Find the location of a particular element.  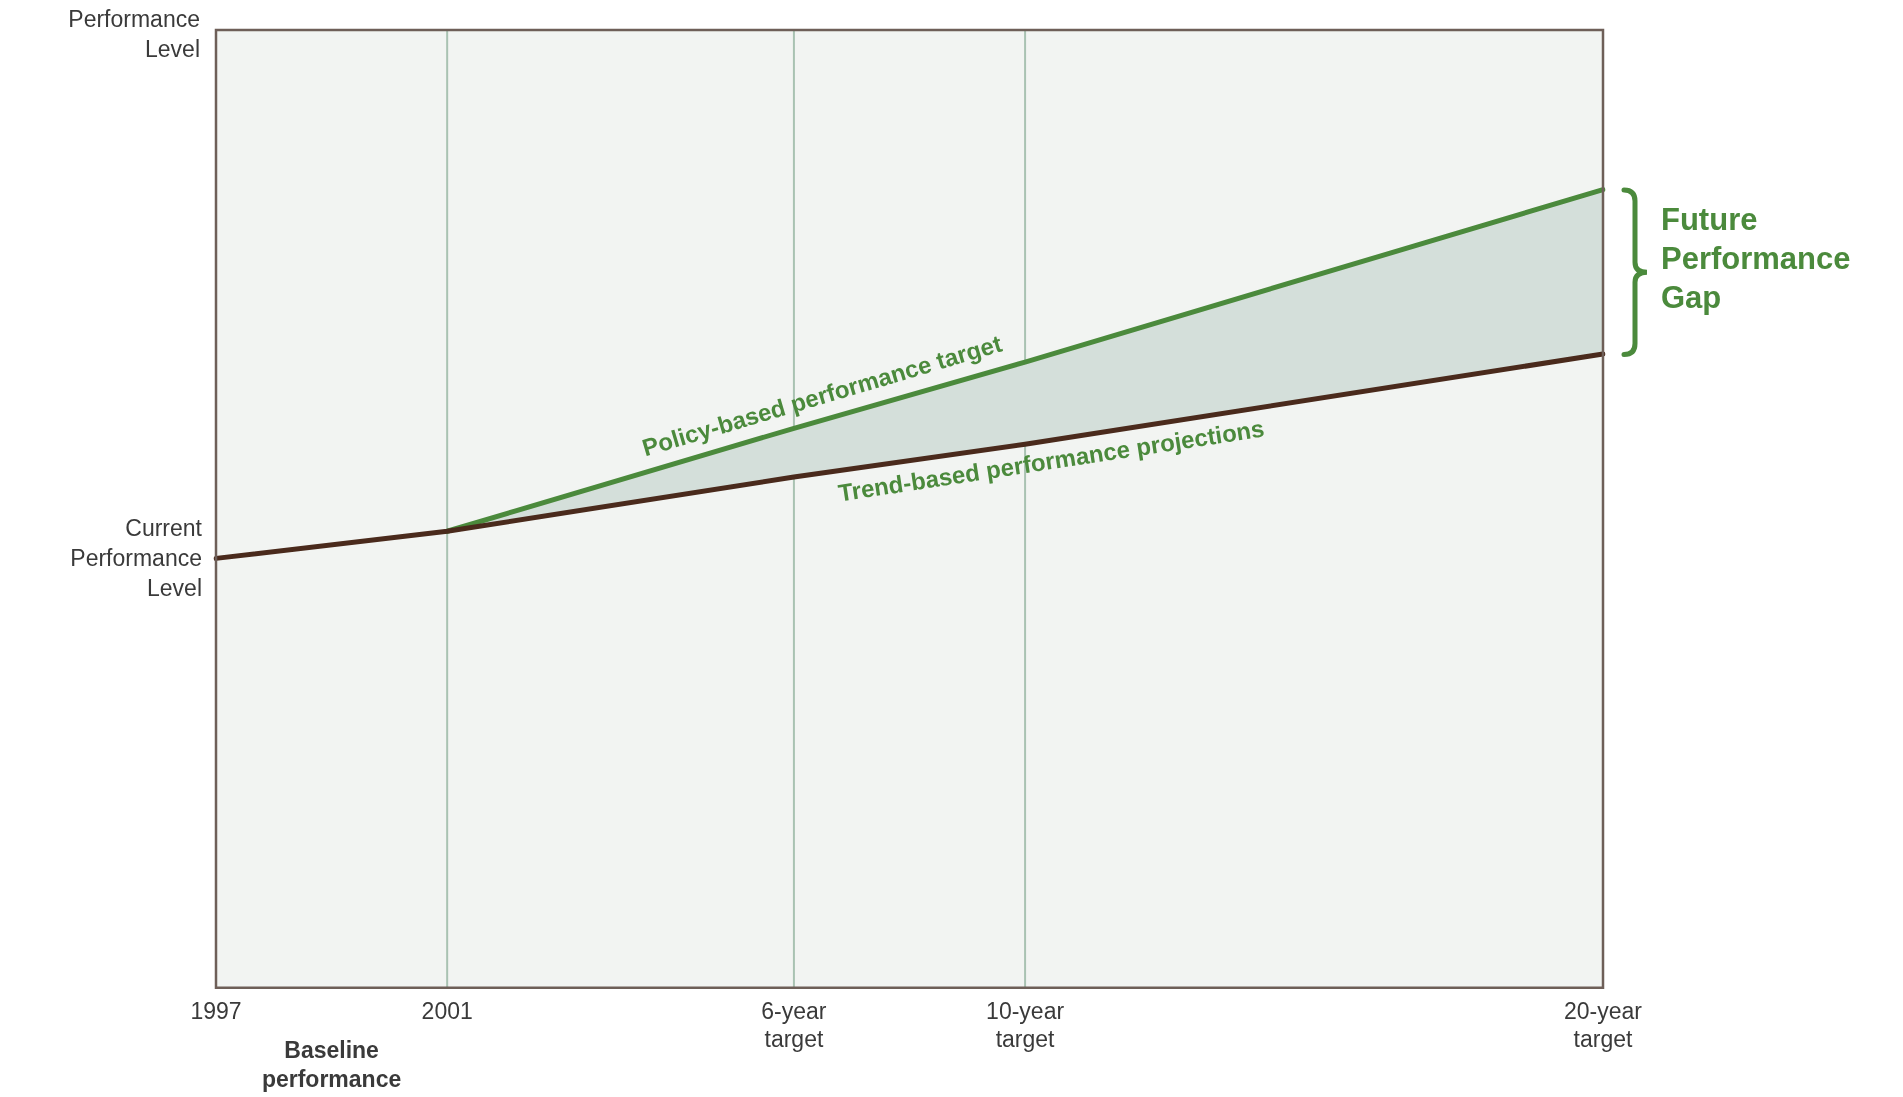

text: Future Performance Gap is located at coordinates (1756, 258).